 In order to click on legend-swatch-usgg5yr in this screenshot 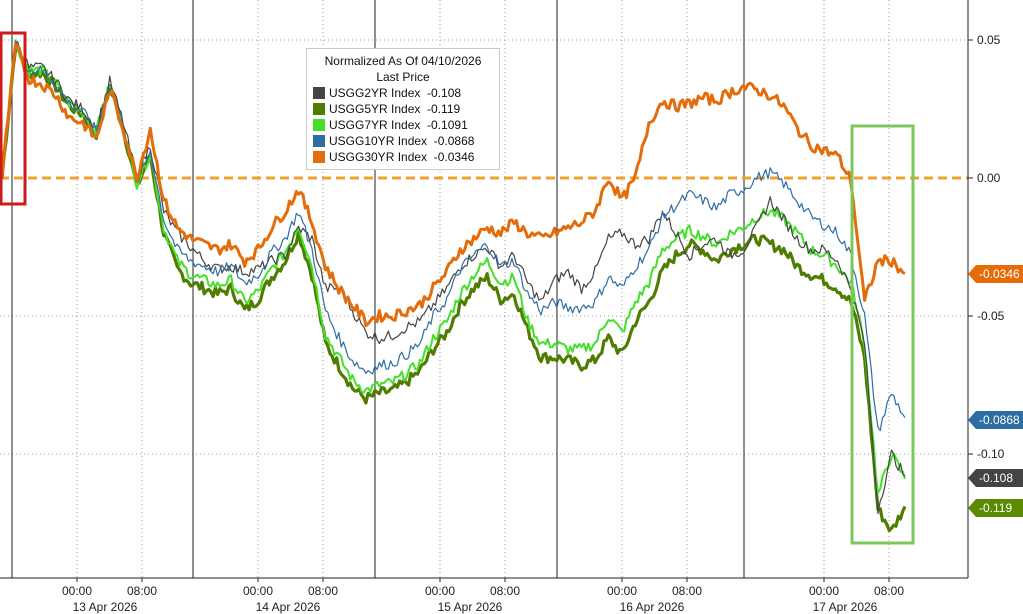, I will do `click(319, 109)`.